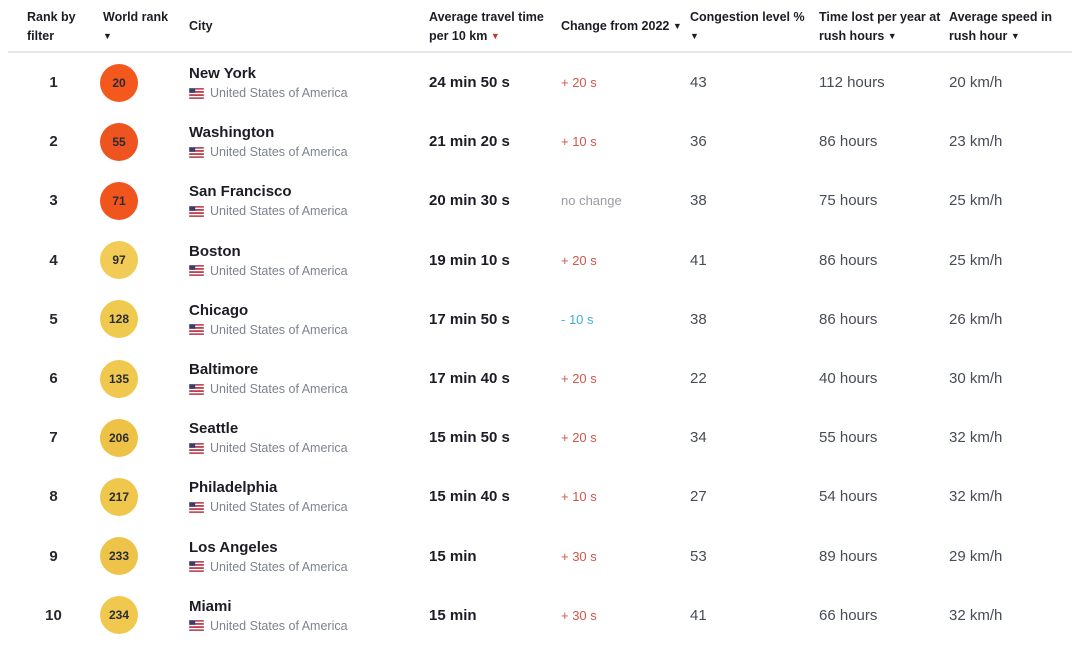 This screenshot has height=645, width=1080. I want to click on world-rank-badge: 128, so click(119, 319).